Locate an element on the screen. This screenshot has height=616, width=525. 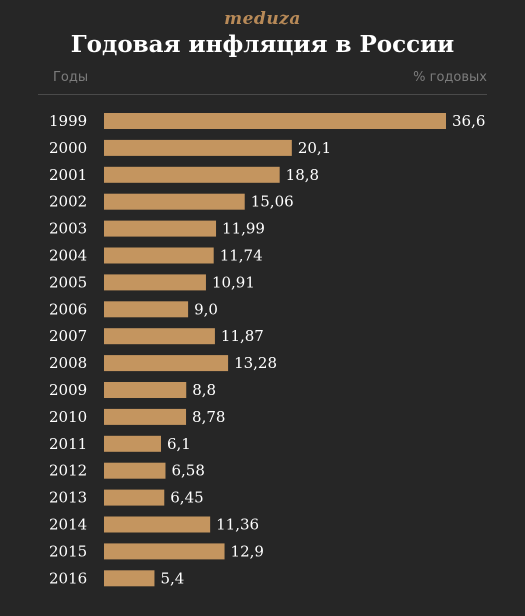
bar-2005 is located at coordinates (155, 282).